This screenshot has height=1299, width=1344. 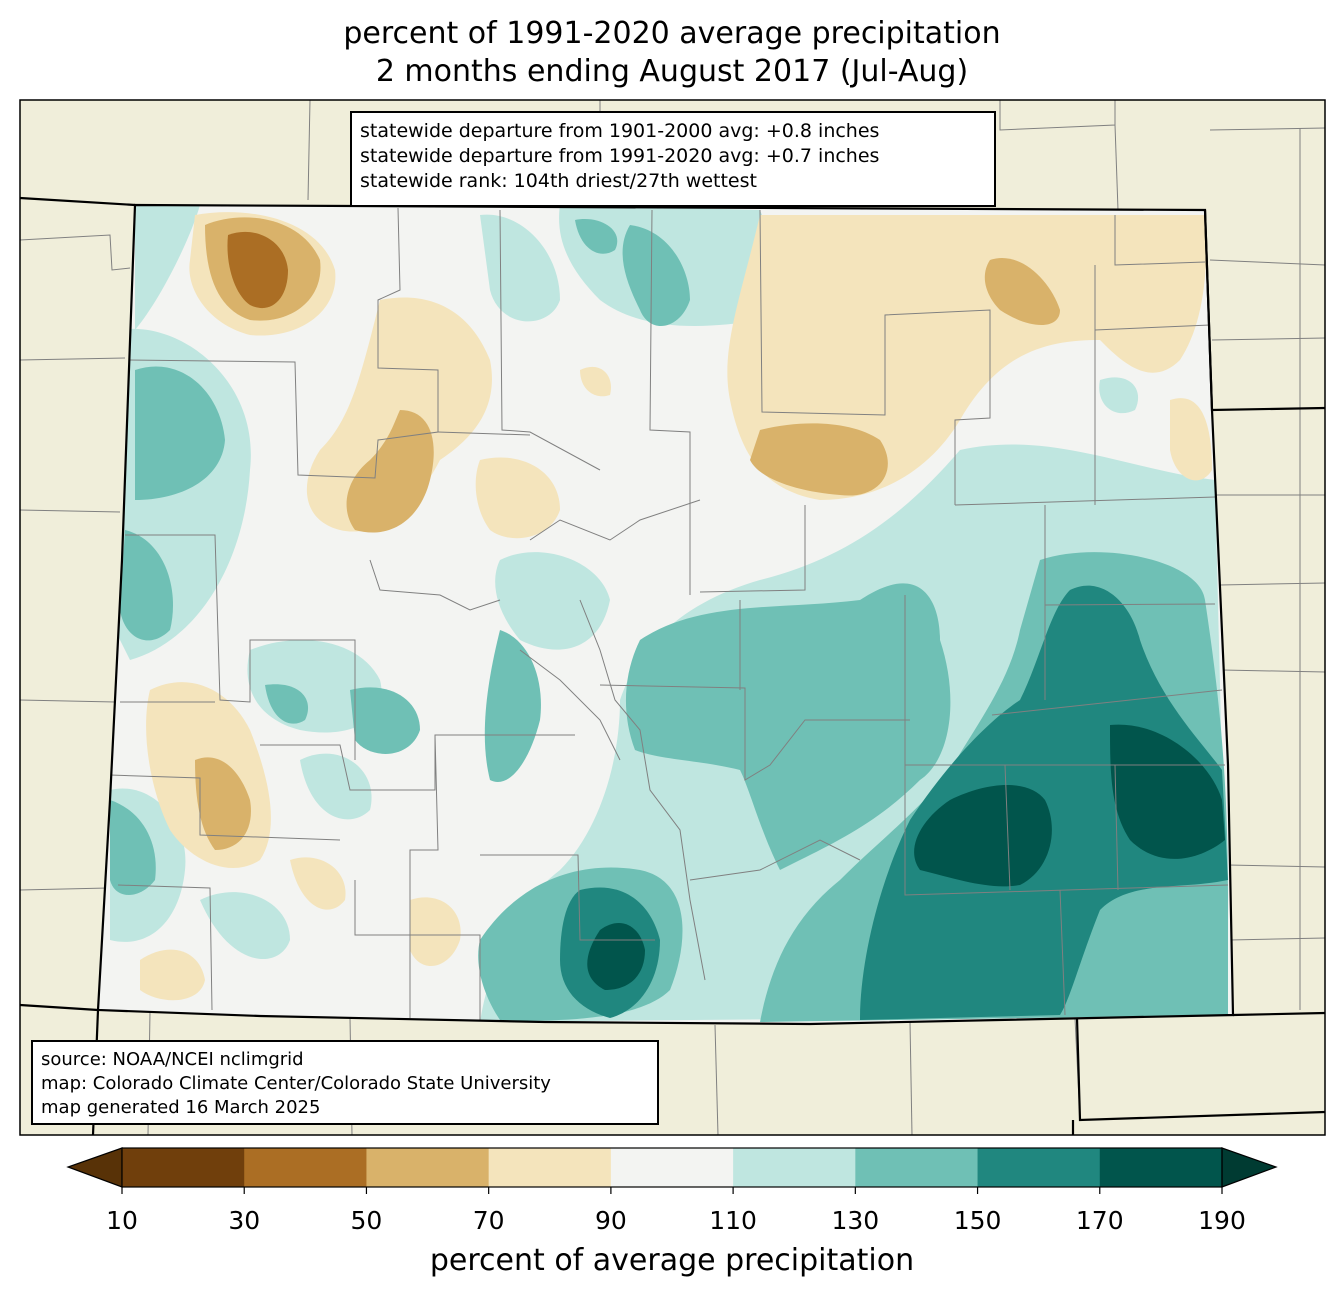 What do you see at coordinates (733, 1220) in the screenshot?
I see `colorbar-tick-label: 110` at bounding box center [733, 1220].